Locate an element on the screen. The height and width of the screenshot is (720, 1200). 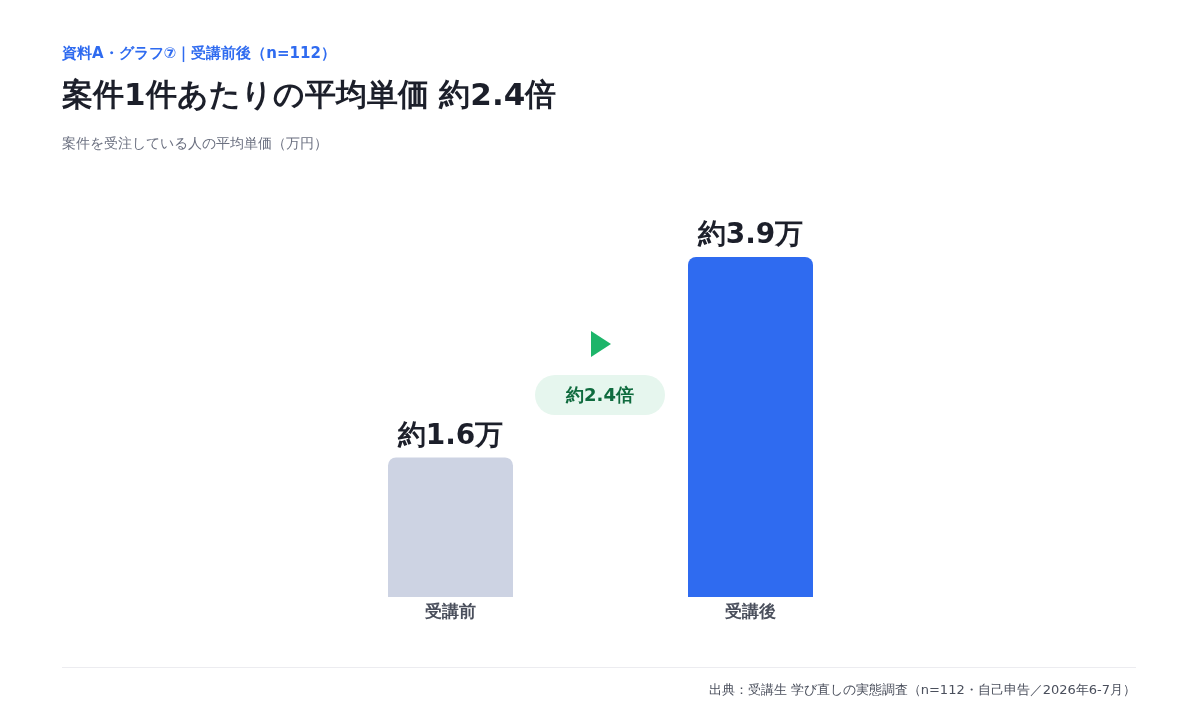
badge: 約2.4倍 is located at coordinates (600, 395).